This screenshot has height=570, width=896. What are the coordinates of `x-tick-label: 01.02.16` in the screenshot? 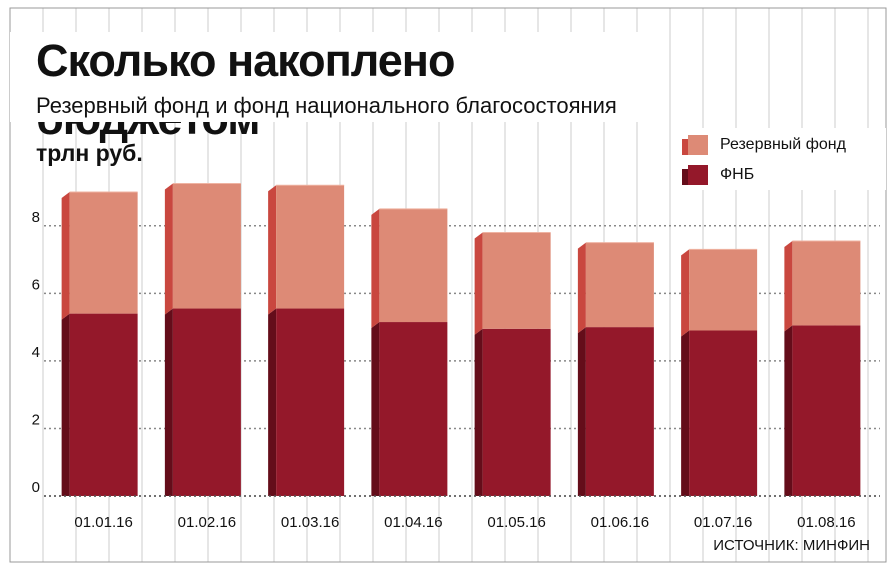 It's located at (207, 522).